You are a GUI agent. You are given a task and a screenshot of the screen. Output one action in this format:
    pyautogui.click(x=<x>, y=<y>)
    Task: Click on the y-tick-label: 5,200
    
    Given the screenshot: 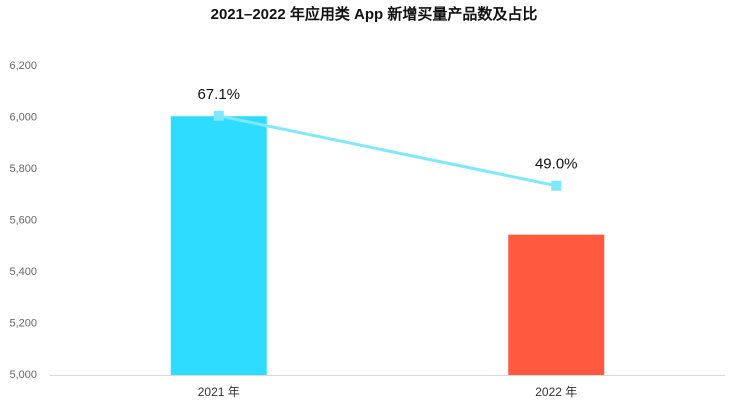 What is the action you would take?
    pyautogui.click(x=23, y=323)
    